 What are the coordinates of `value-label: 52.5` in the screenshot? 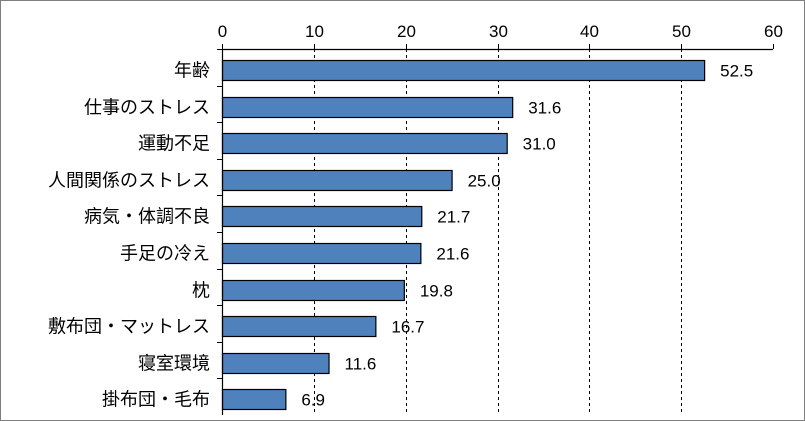 It's located at (736, 71).